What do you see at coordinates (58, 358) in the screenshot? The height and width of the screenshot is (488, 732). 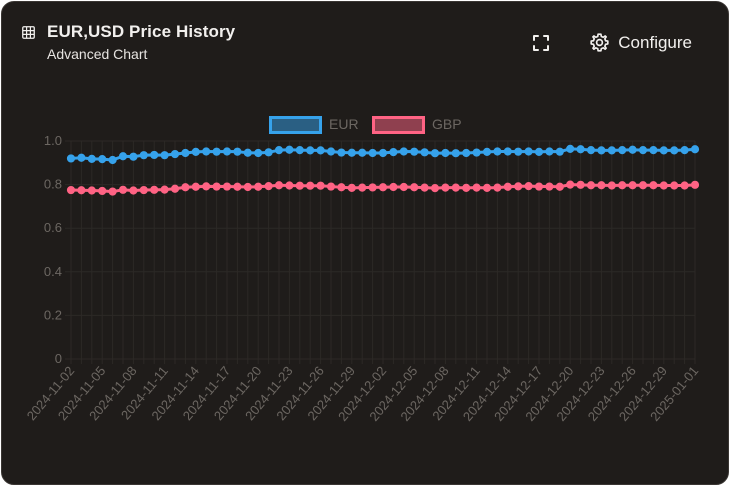 I see `y-tick-label: 0` at bounding box center [58, 358].